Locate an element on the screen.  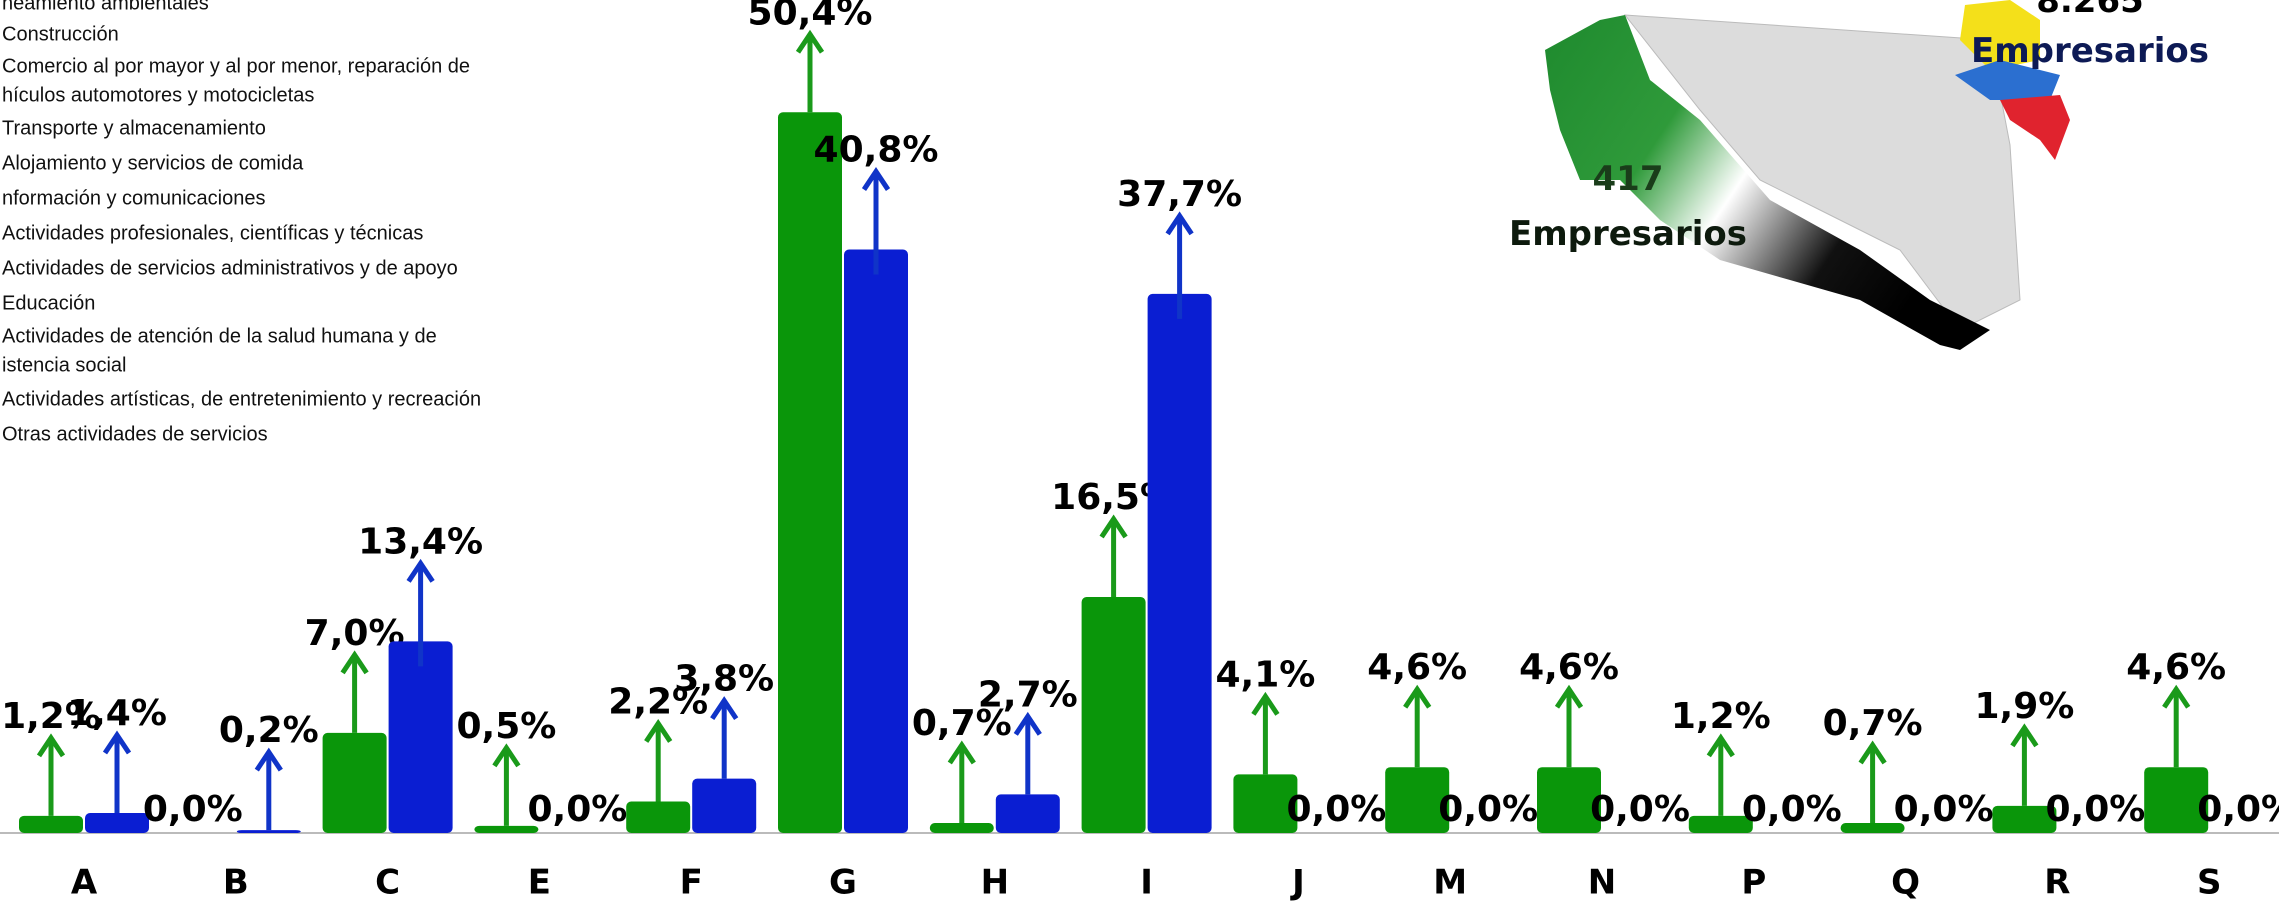
value-label: 7,0% is located at coordinates (355, 633).